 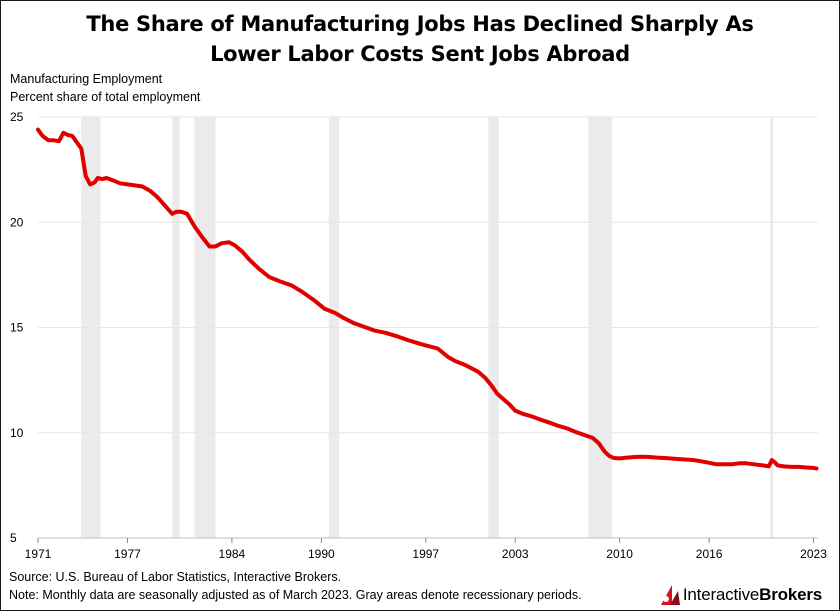 I want to click on interactive-brokers-logo: InteractiveBrokers, so click(x=740, y=595).